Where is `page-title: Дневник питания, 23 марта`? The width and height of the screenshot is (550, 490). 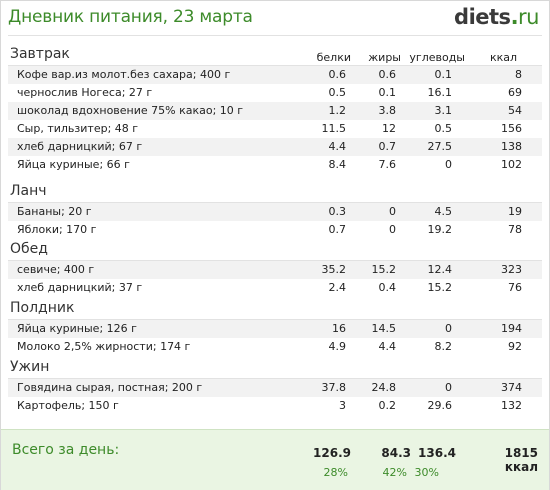
page-title: Дневник питания, 23 марта is located at coordinates (130, 17).